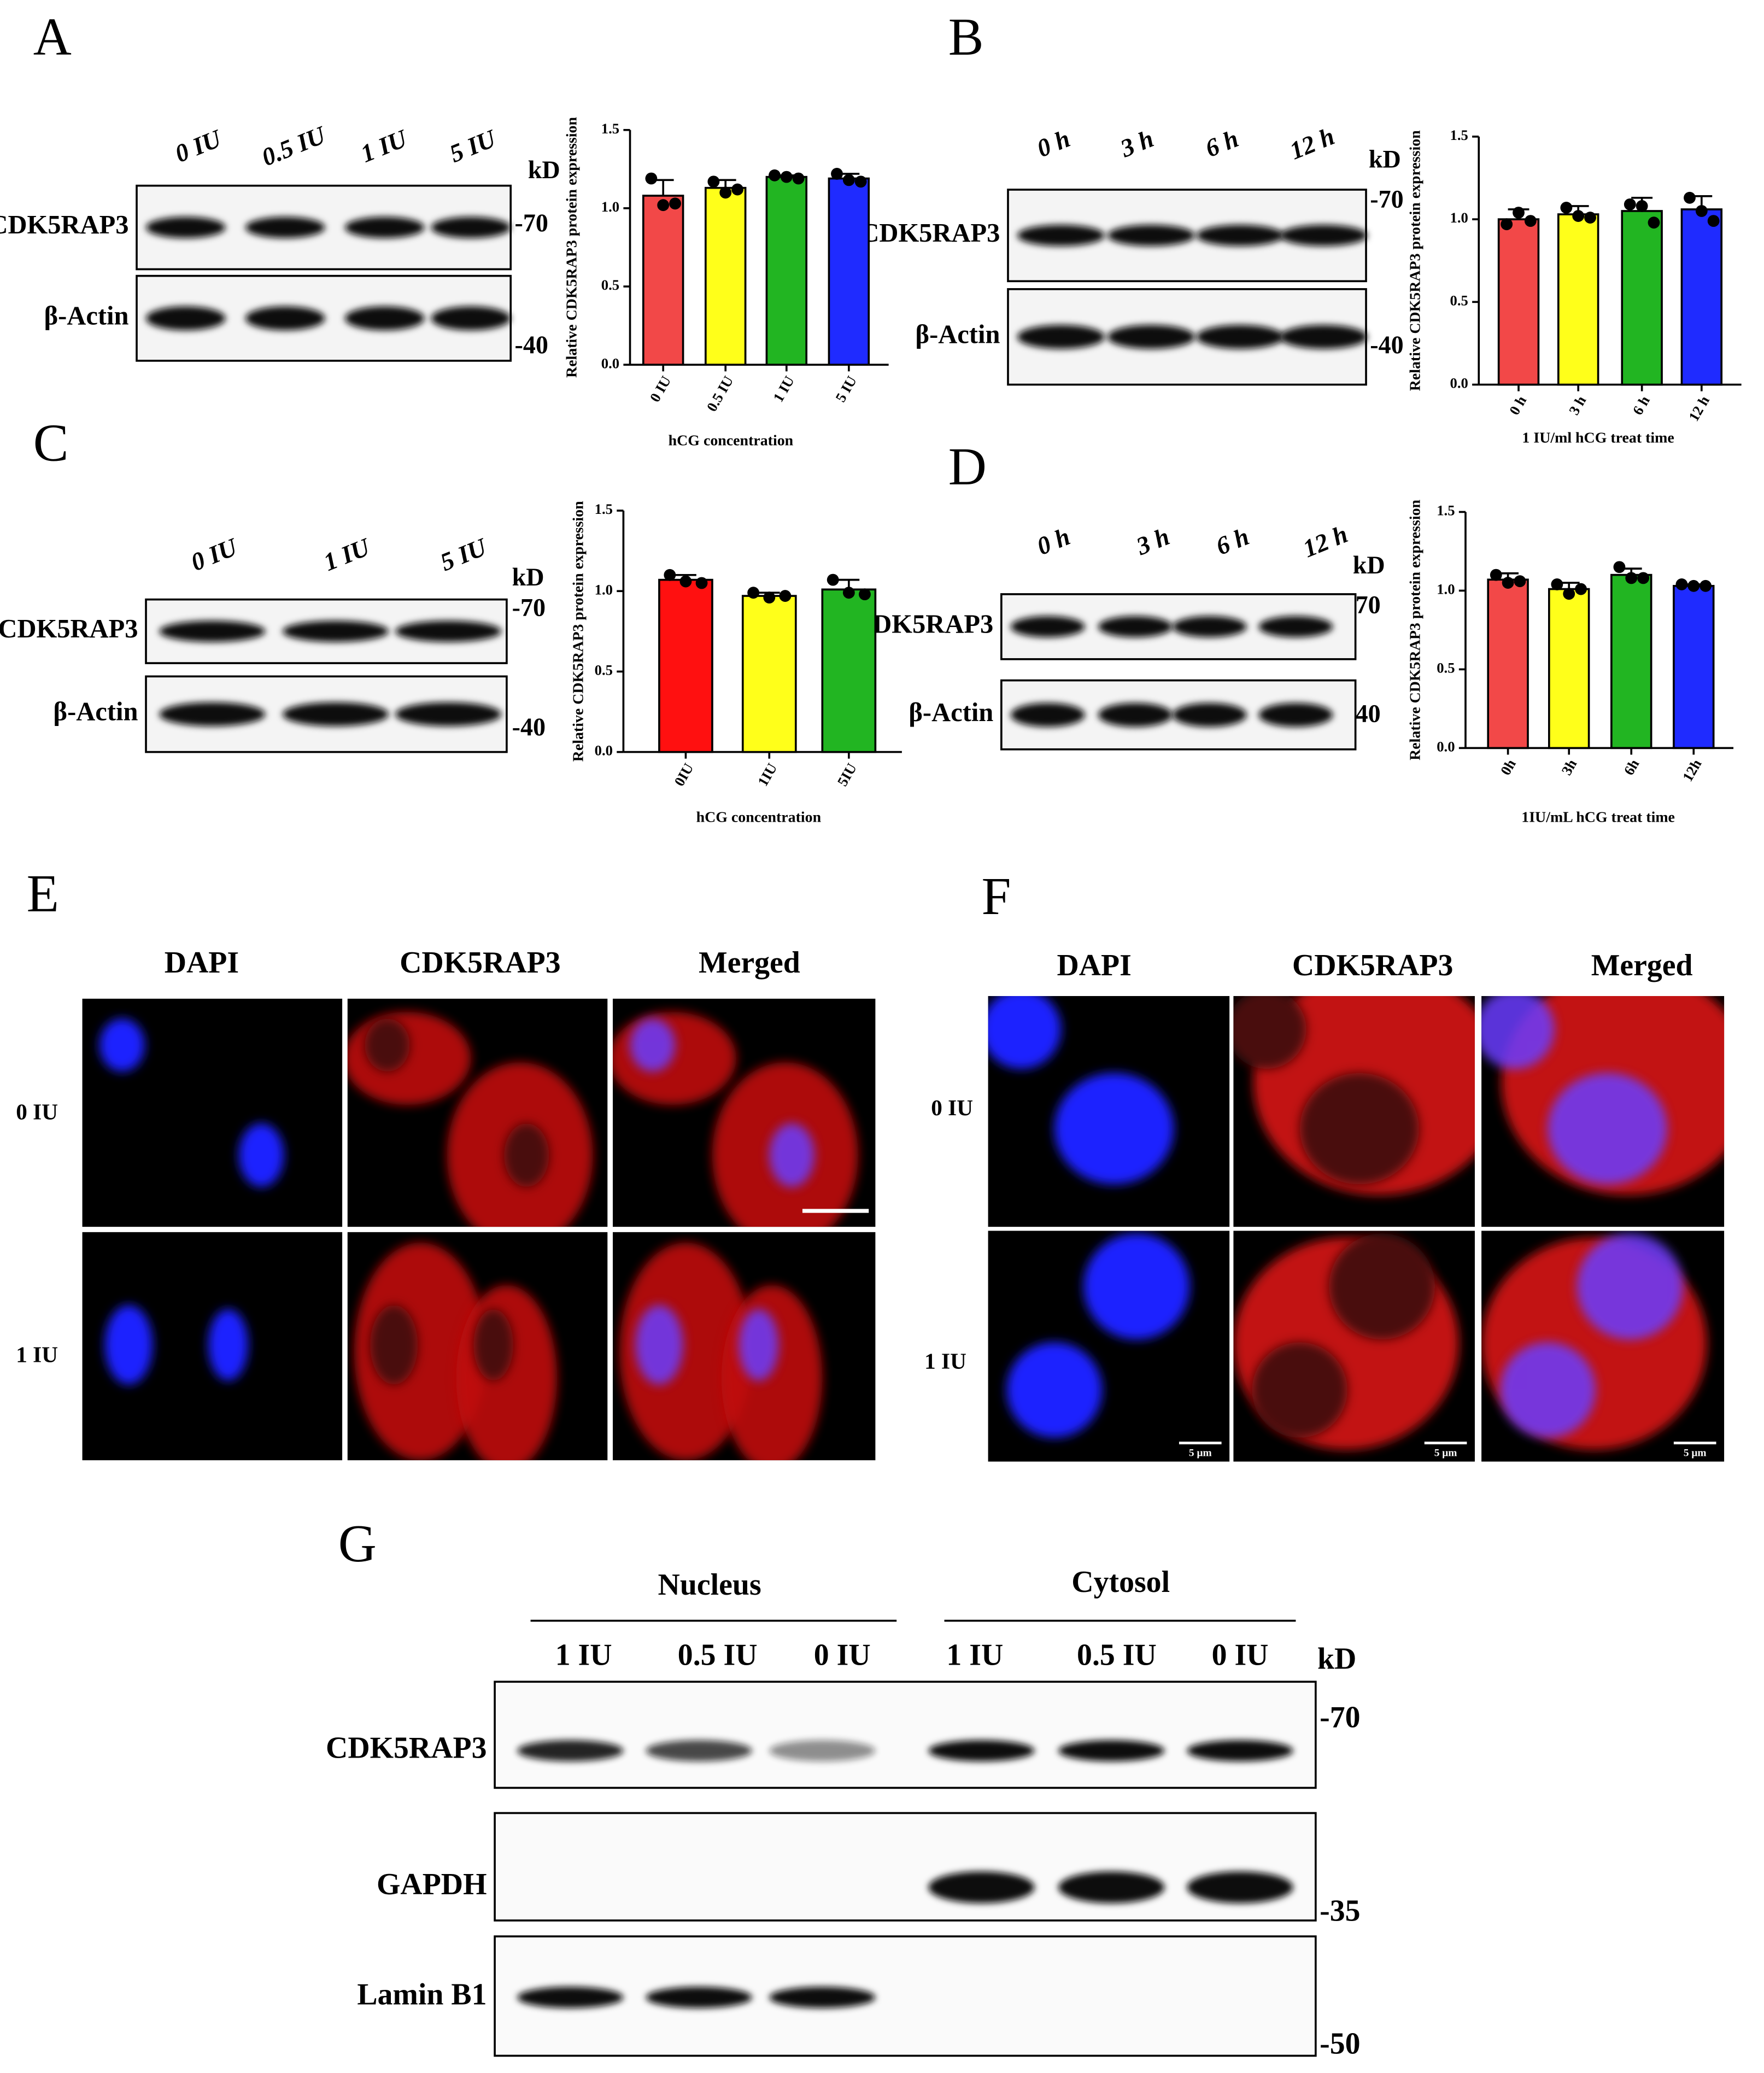 This screenshot has height=2073, width=1764. Describe the element at coordinates (661, 389) in the screenshot. I see `x-tick-label: 0 IU` at that location.